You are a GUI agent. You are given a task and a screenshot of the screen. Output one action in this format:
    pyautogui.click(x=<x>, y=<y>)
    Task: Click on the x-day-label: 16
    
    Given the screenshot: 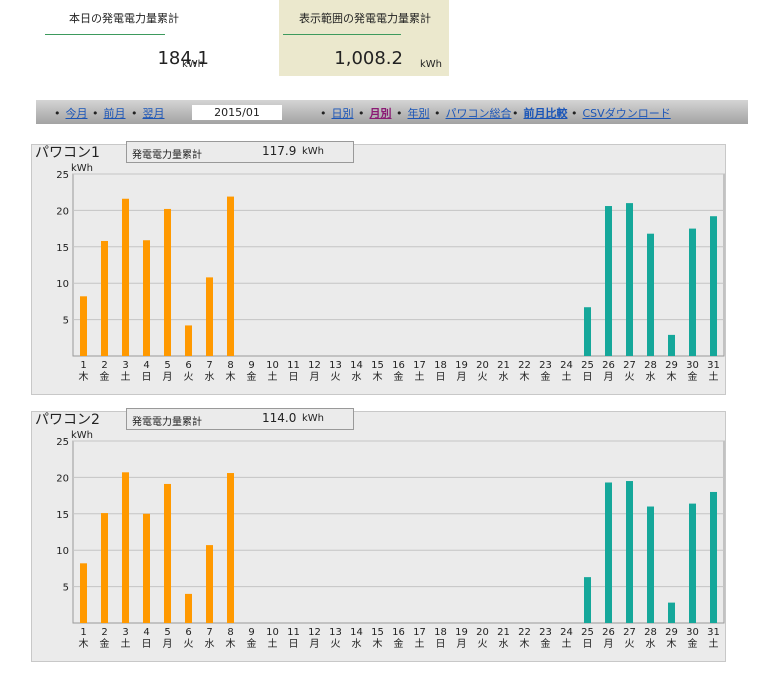 What is the action you would take?
    pyautogui.click(x=398, y=632)
    